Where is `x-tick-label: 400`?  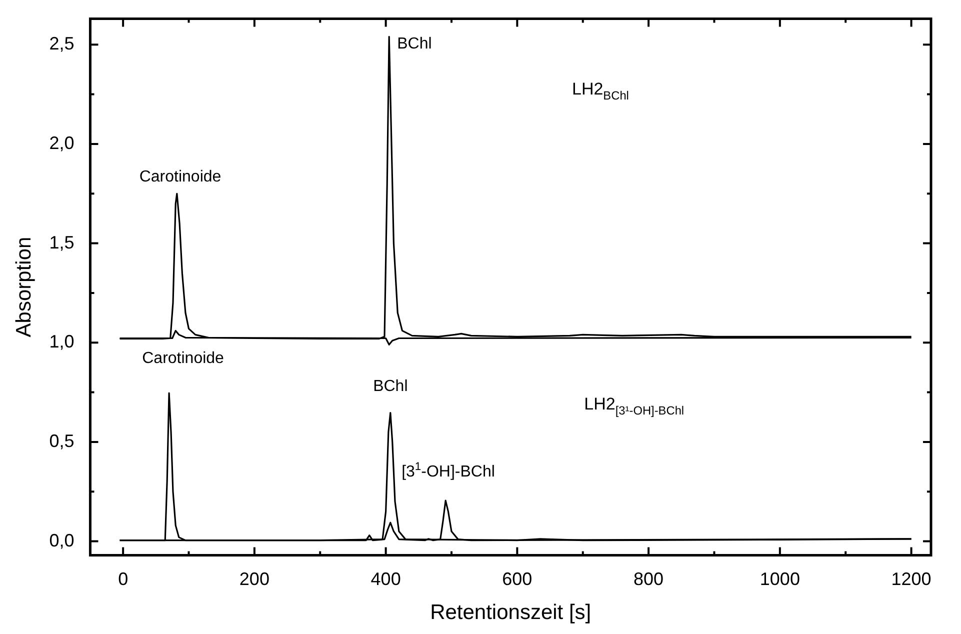
x-tick-label: 400 is located at coordinates (385, 578).